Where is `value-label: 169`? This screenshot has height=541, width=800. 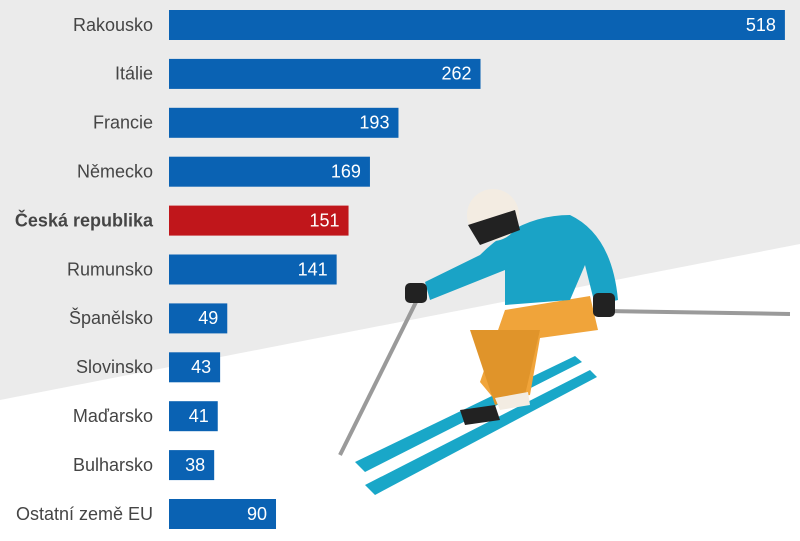
value-label: 169 is located at coordinates (346, 171).